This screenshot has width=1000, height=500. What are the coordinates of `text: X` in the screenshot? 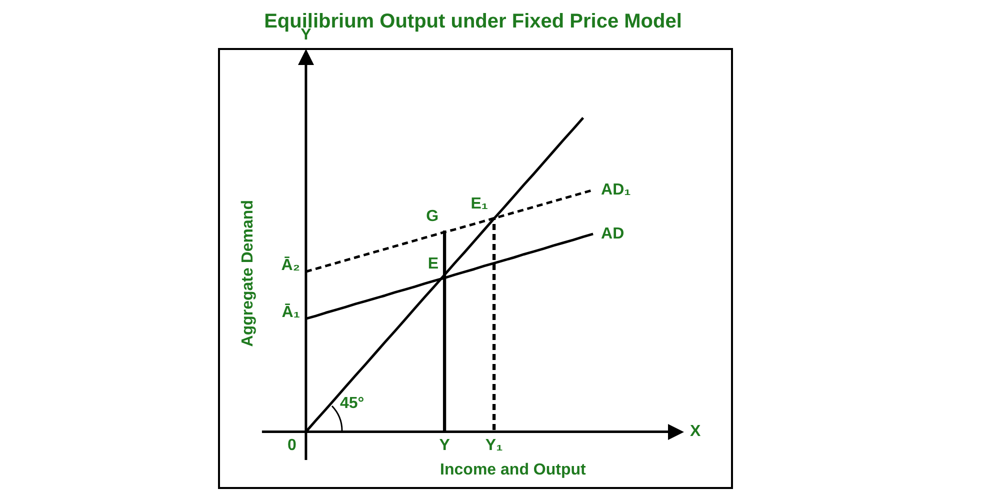 It's located at (695, 431).